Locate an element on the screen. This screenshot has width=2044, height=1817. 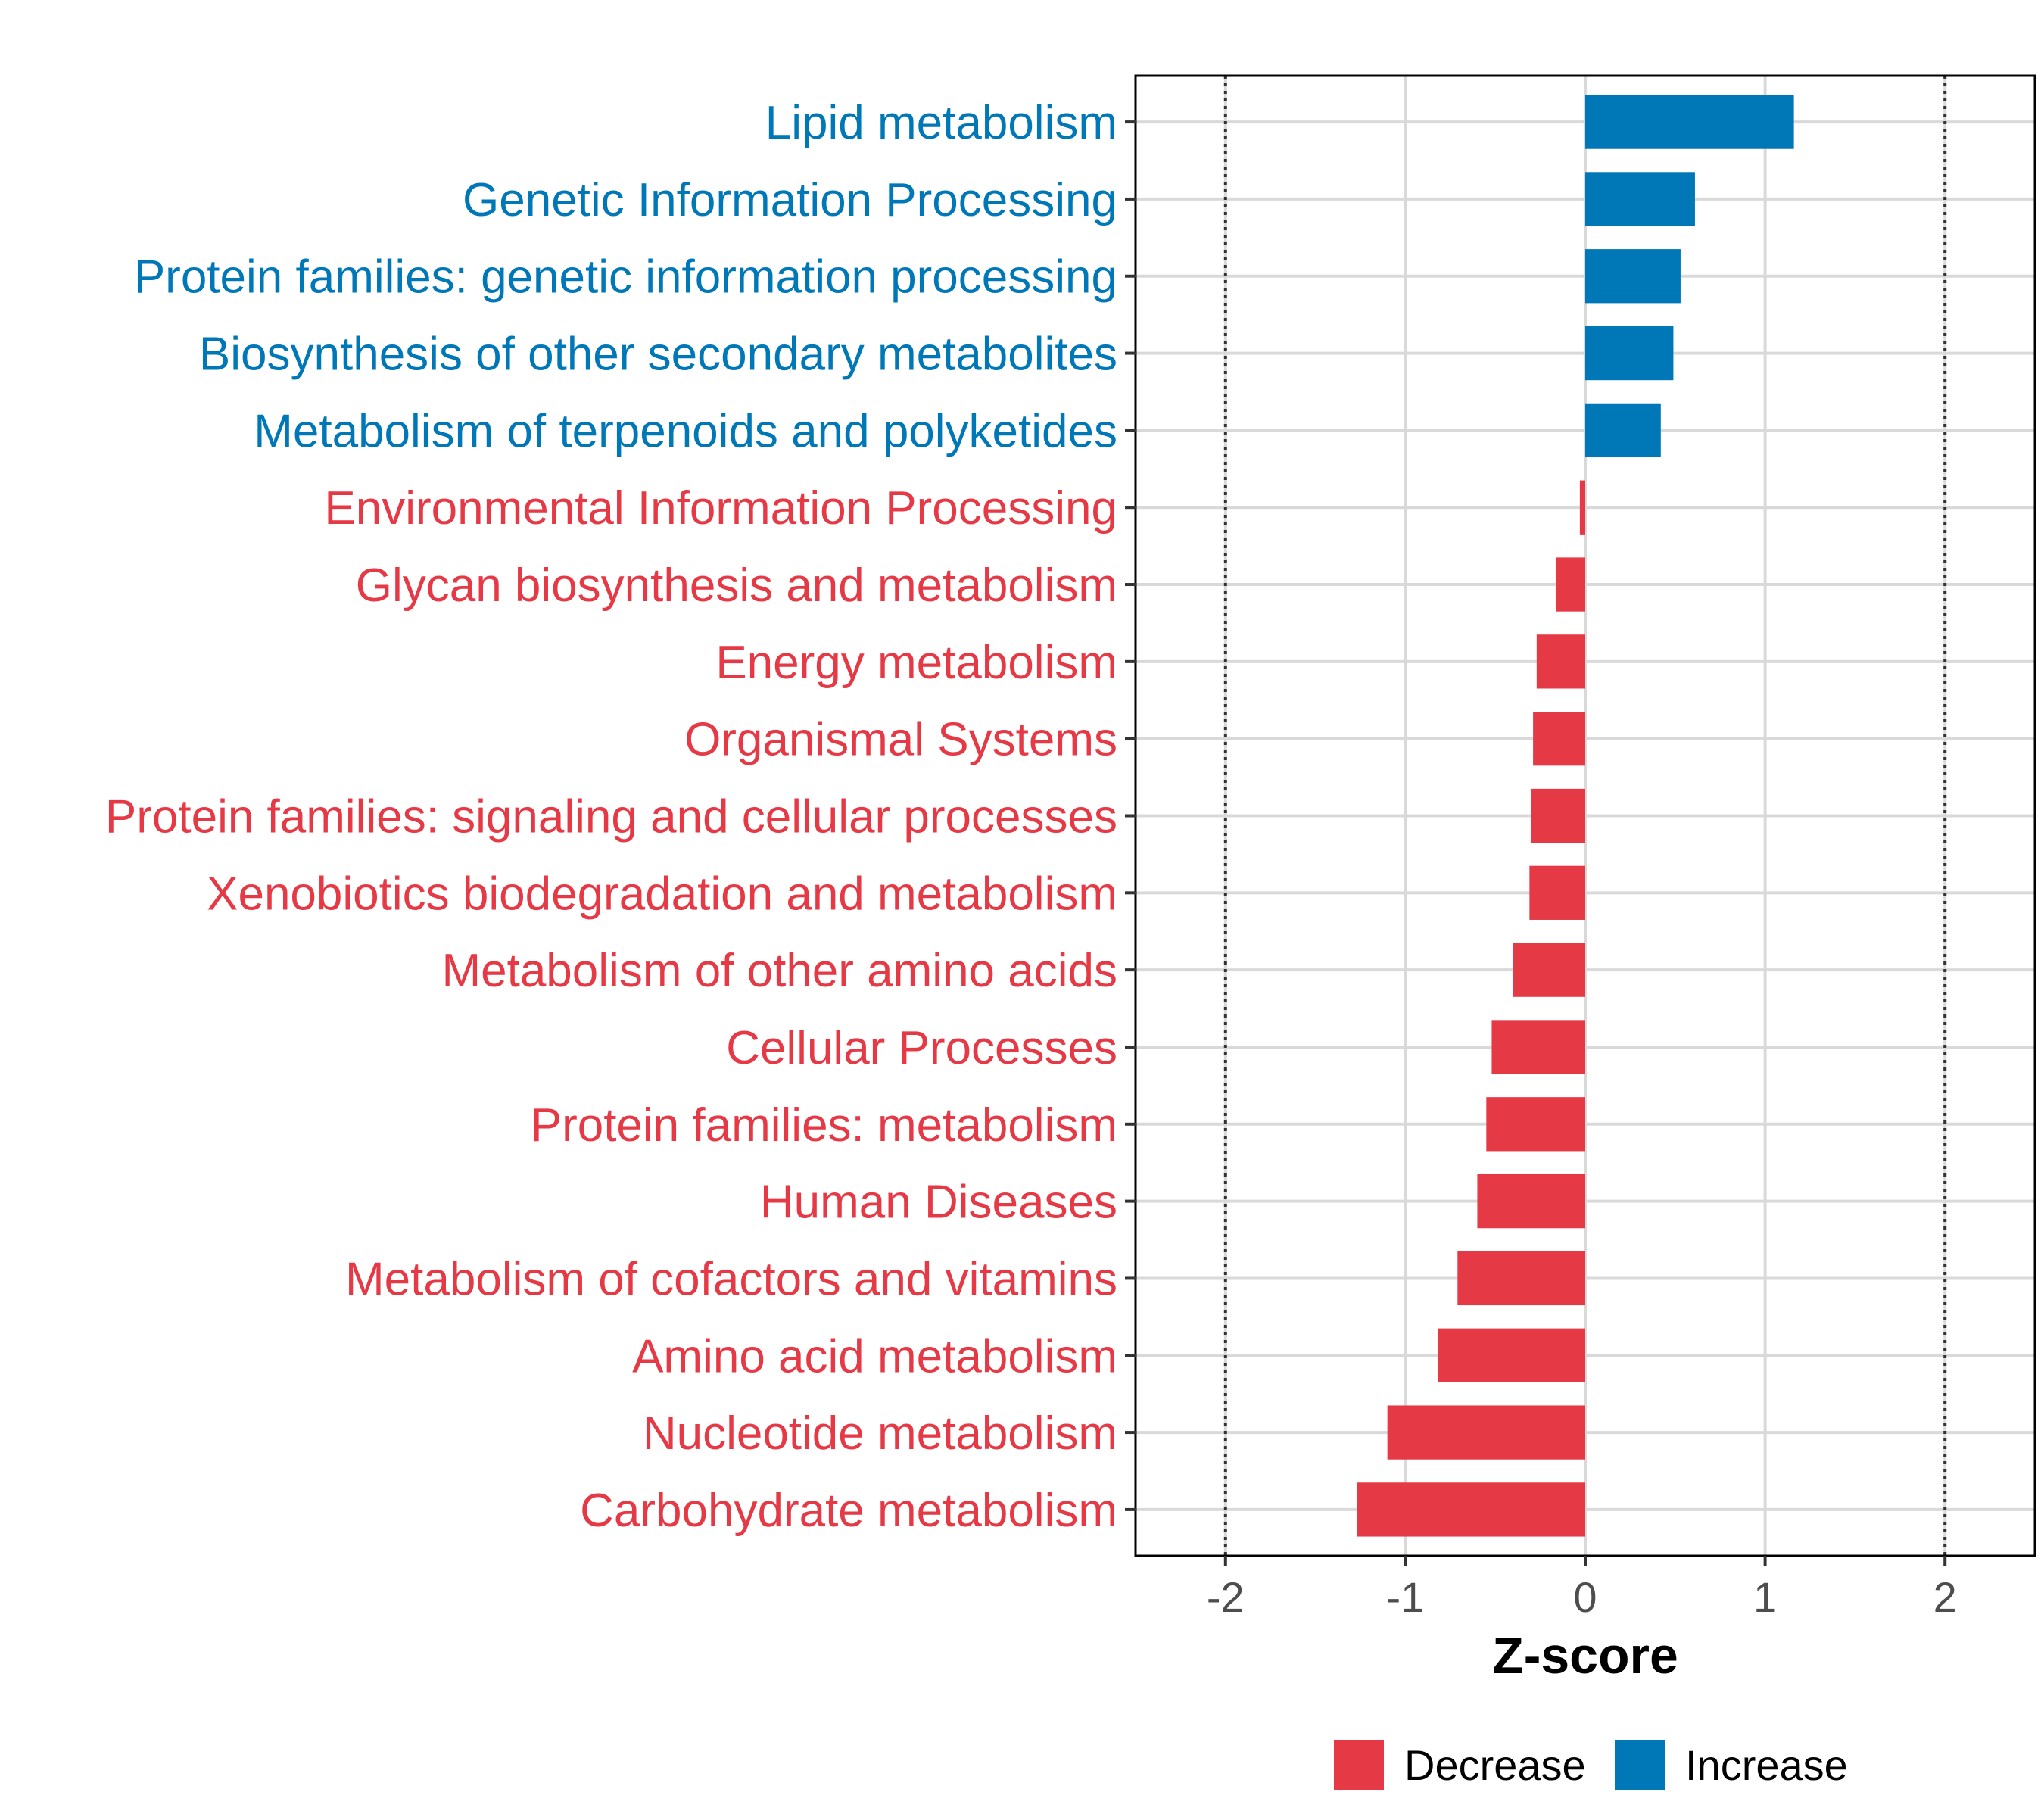
y-tick-label: Amino acid metabolism is located at coordinates (874, 1356).